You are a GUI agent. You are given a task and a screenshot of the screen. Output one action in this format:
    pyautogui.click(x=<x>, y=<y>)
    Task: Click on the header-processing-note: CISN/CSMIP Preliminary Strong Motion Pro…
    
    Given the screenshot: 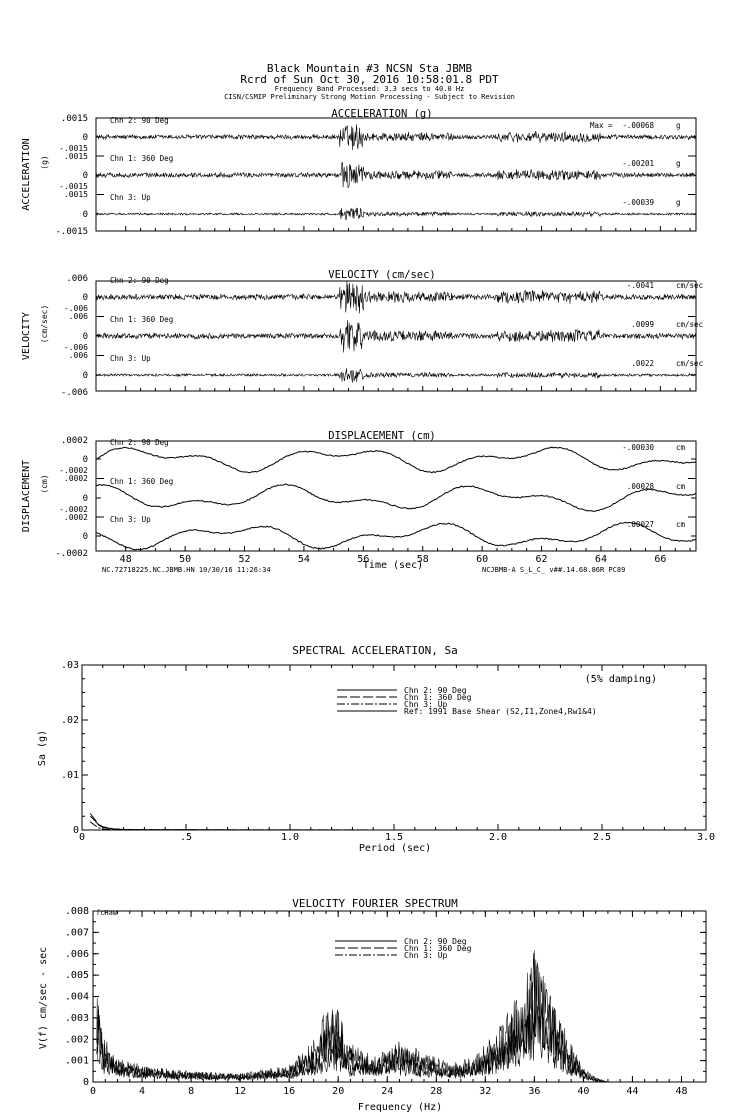 What is the action you would take?
    pyautogui.click(x=369, y=97)
    